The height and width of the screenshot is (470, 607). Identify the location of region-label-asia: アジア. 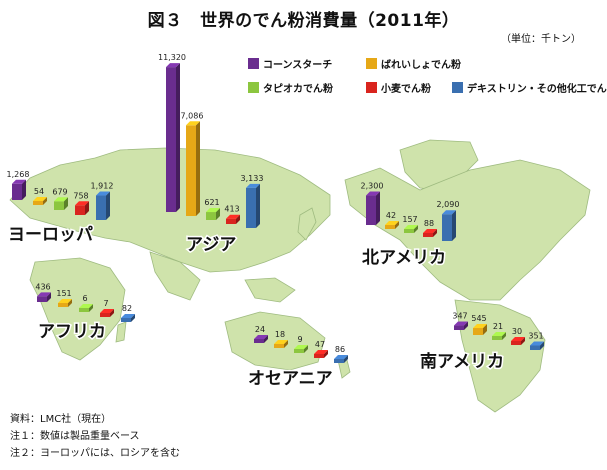
(211, 245).